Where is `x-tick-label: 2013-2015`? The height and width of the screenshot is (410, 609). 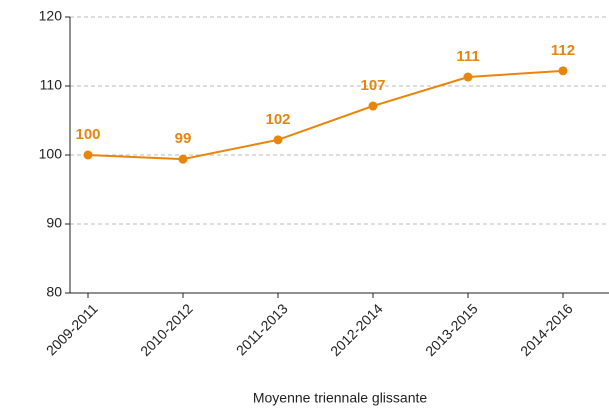 x-tick-label: 2013-2015 is located at coordinates (451, 329).